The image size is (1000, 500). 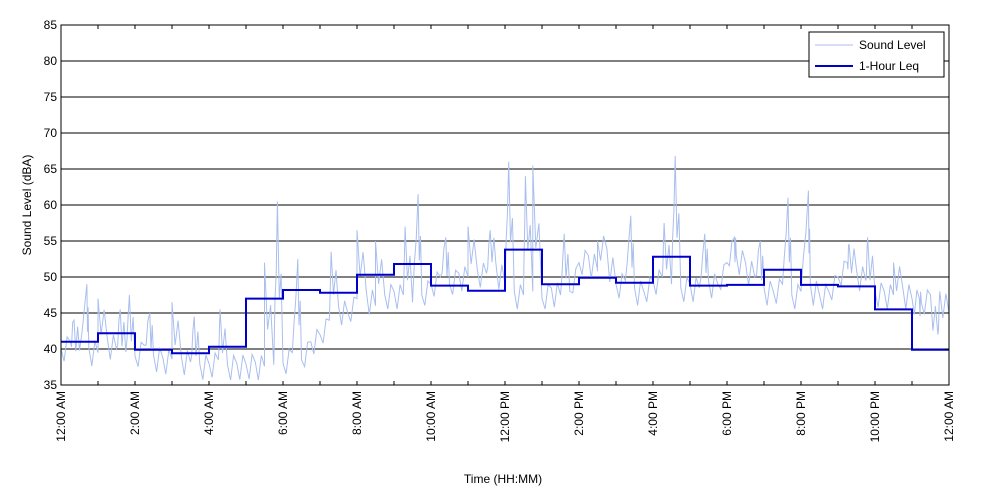 I want to click on y-tick-label: 75, so click(x=51, y=97).